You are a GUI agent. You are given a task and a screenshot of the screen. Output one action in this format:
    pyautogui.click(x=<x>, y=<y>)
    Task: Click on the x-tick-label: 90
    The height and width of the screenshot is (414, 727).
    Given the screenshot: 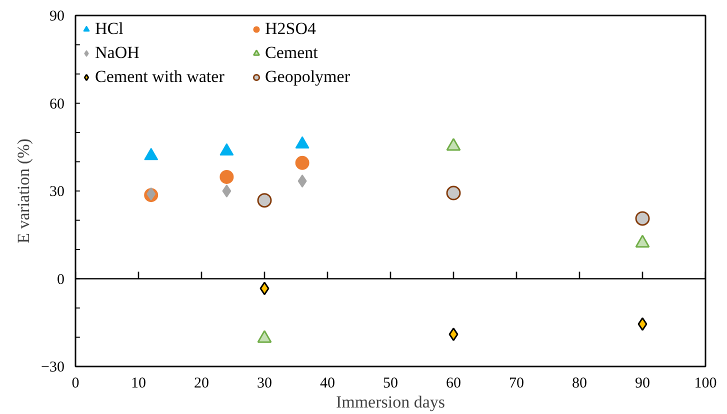 What is the action you would take?
    pyautogui.click(x=642, y=384)
    